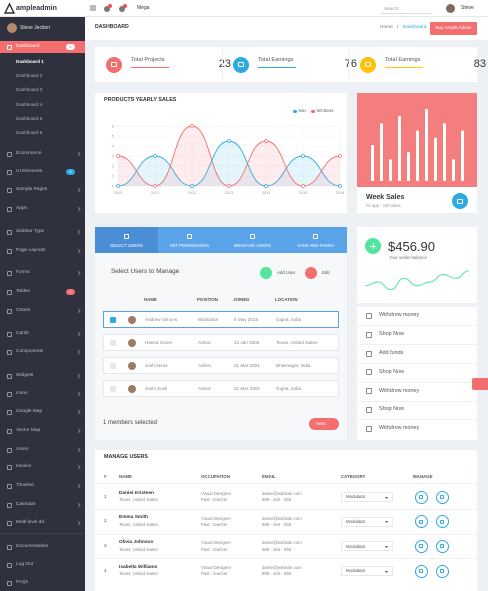  I want to click on menu-item: Dashboard, so click(28, 46).